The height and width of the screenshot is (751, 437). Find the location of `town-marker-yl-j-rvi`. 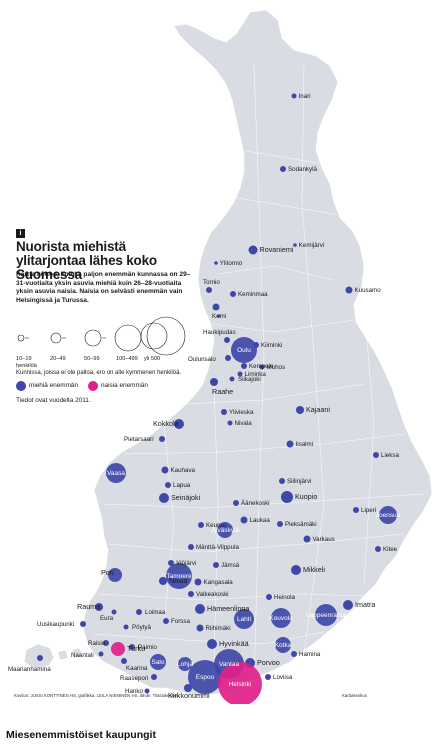

town-marker-yl-j-rvi is located at coordinates (171, 563).